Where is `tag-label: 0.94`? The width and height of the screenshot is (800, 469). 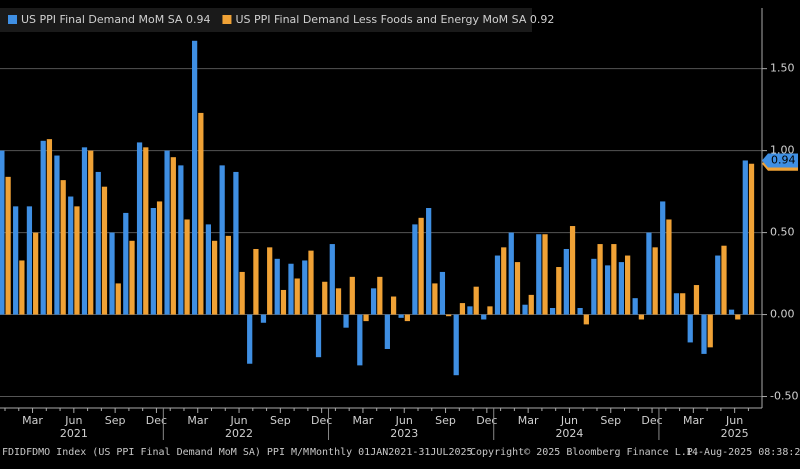 tag-label: 0.94 is located at coordinates (783, 159).